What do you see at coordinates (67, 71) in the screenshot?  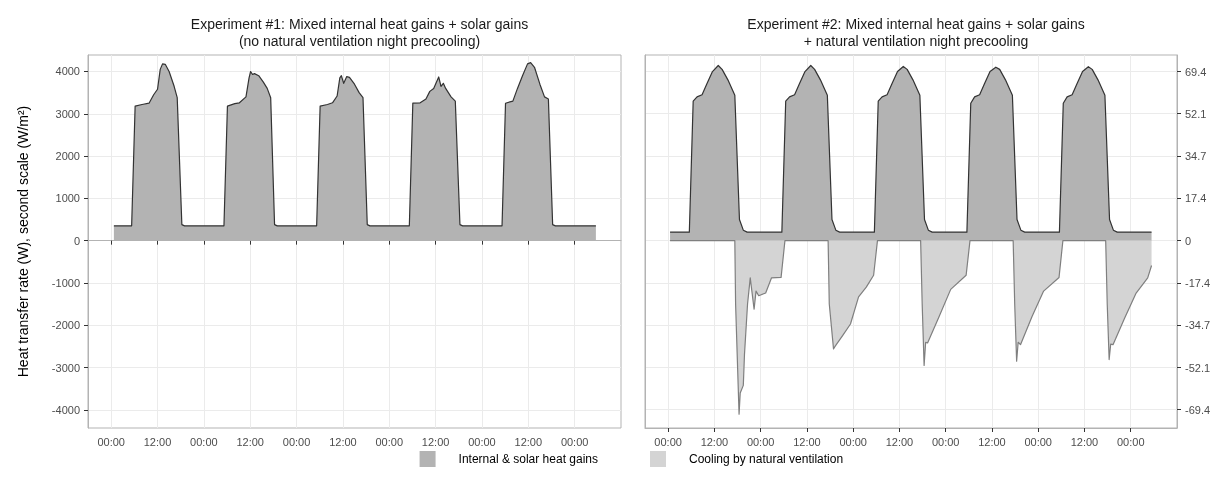 I see `y-tick-label: 4000` at bounding box center [67, 71].